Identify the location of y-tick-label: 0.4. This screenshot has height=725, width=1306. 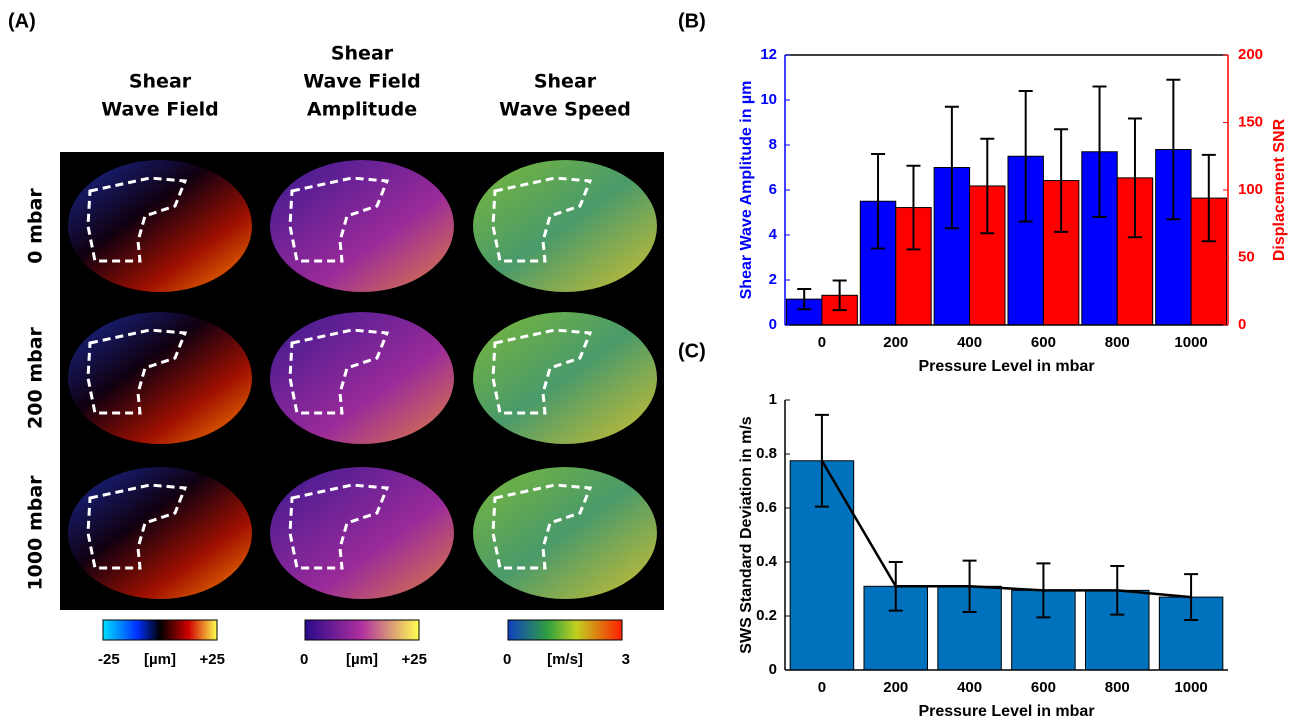
(767, 561).